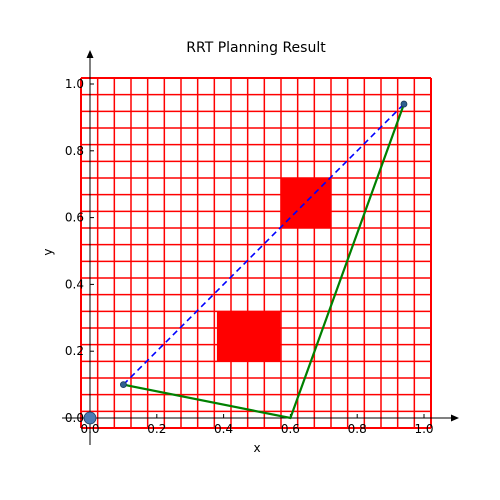  Describe the element at coordinates (89, 429) in the screenshot. I see `x-tick-label: 0.0` at that location.